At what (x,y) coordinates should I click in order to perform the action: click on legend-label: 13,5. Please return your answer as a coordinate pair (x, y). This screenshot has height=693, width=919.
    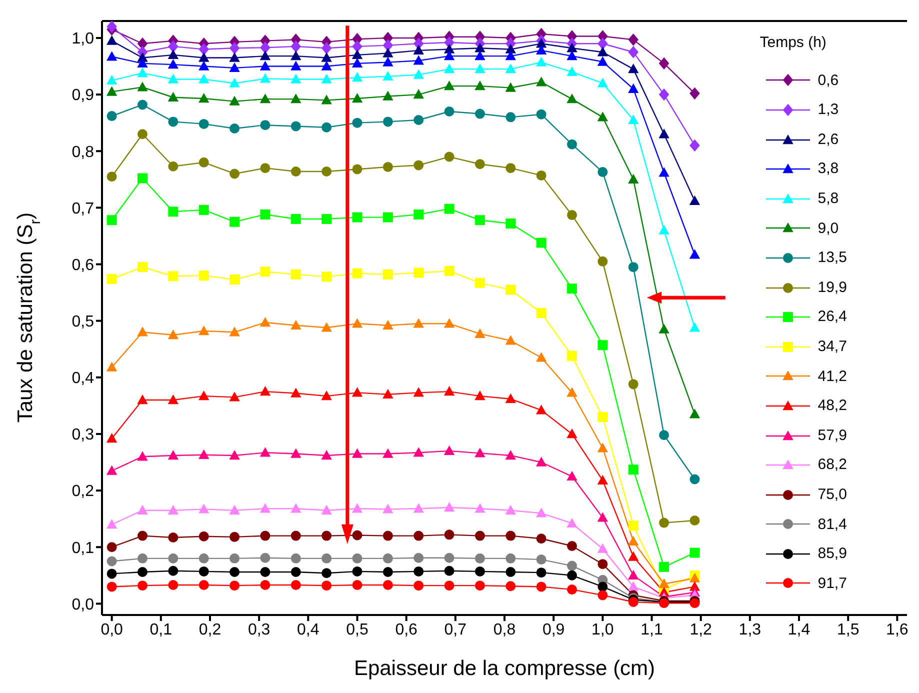
    Looking at the image, I should click on (832, 258).